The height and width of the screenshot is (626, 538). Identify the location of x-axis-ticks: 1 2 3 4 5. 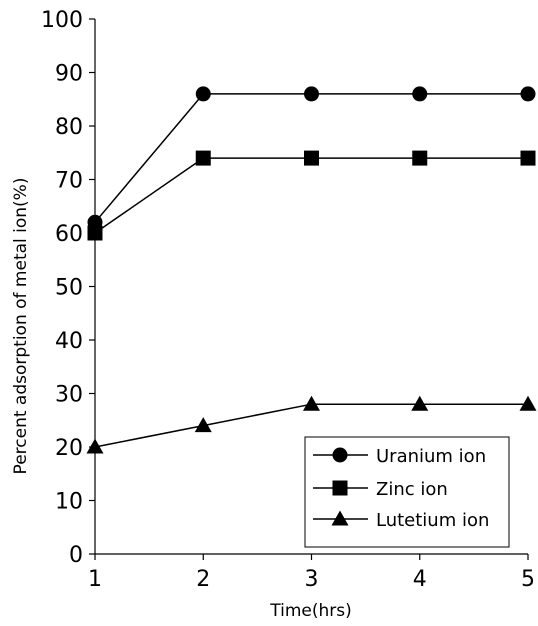
(311, 573).